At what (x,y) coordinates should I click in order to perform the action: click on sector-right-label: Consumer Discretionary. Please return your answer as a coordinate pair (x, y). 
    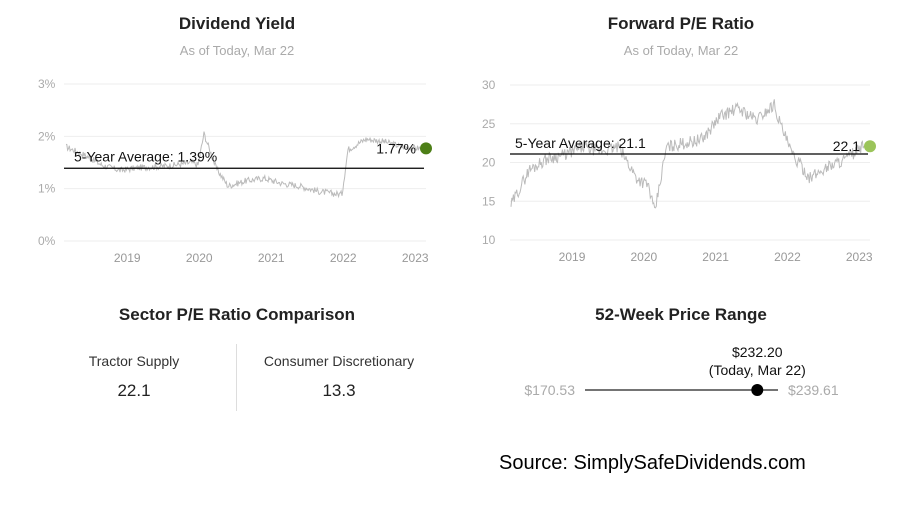
    Looking at the image, I should click on (339, 361).